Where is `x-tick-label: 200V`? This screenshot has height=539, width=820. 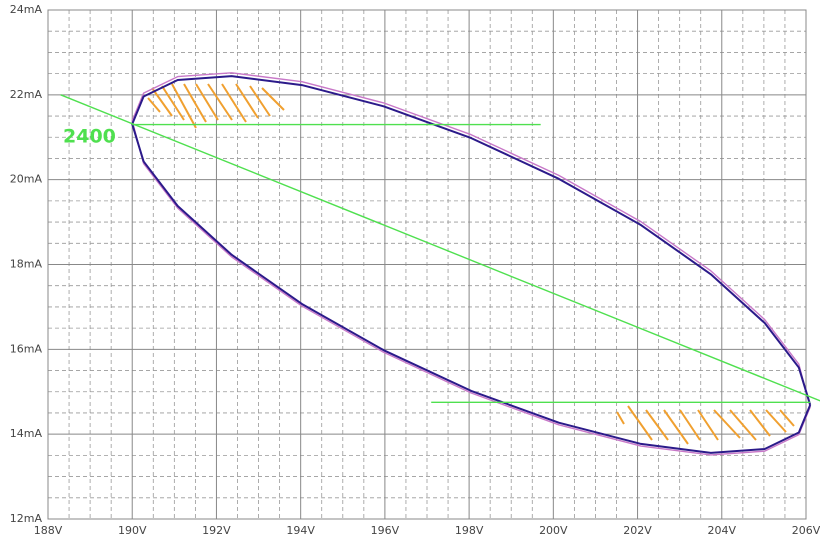 x-tick-label: 200V is located at coordinates (553, 530).